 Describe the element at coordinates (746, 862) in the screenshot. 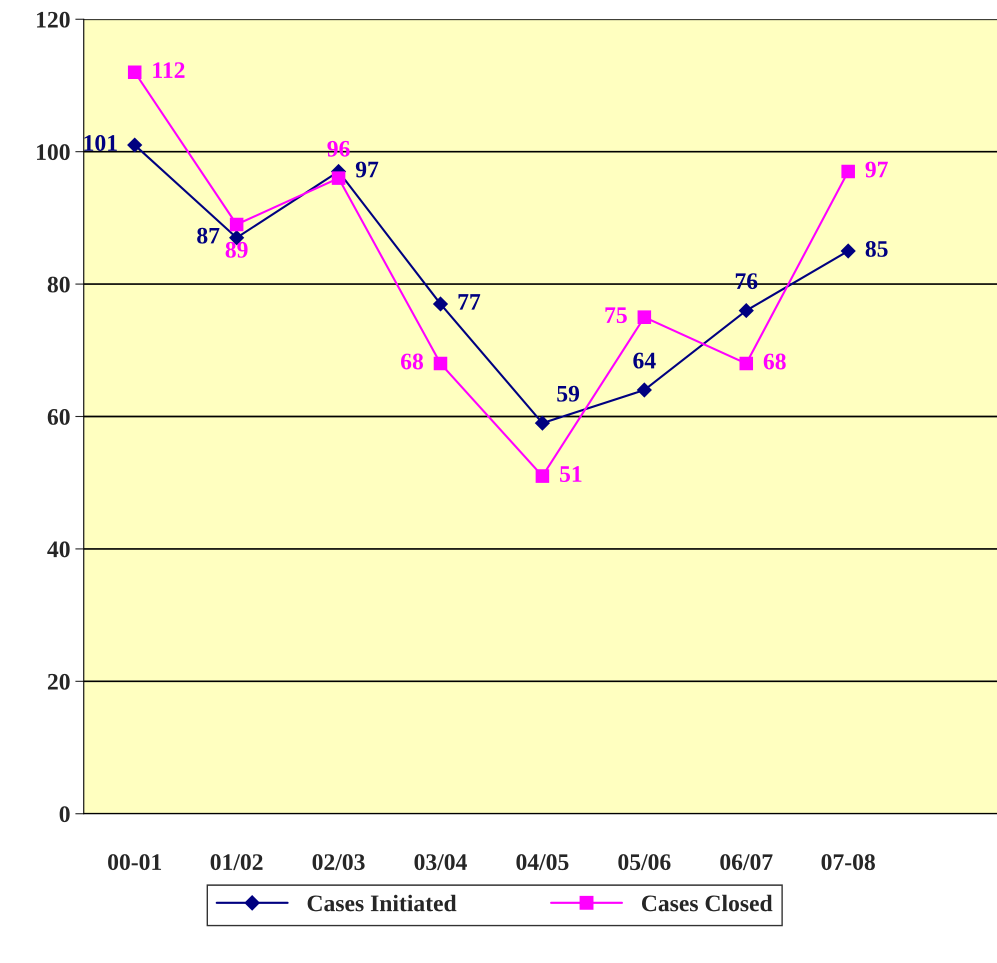

I see `x-tick-label: 06/07` at that location.